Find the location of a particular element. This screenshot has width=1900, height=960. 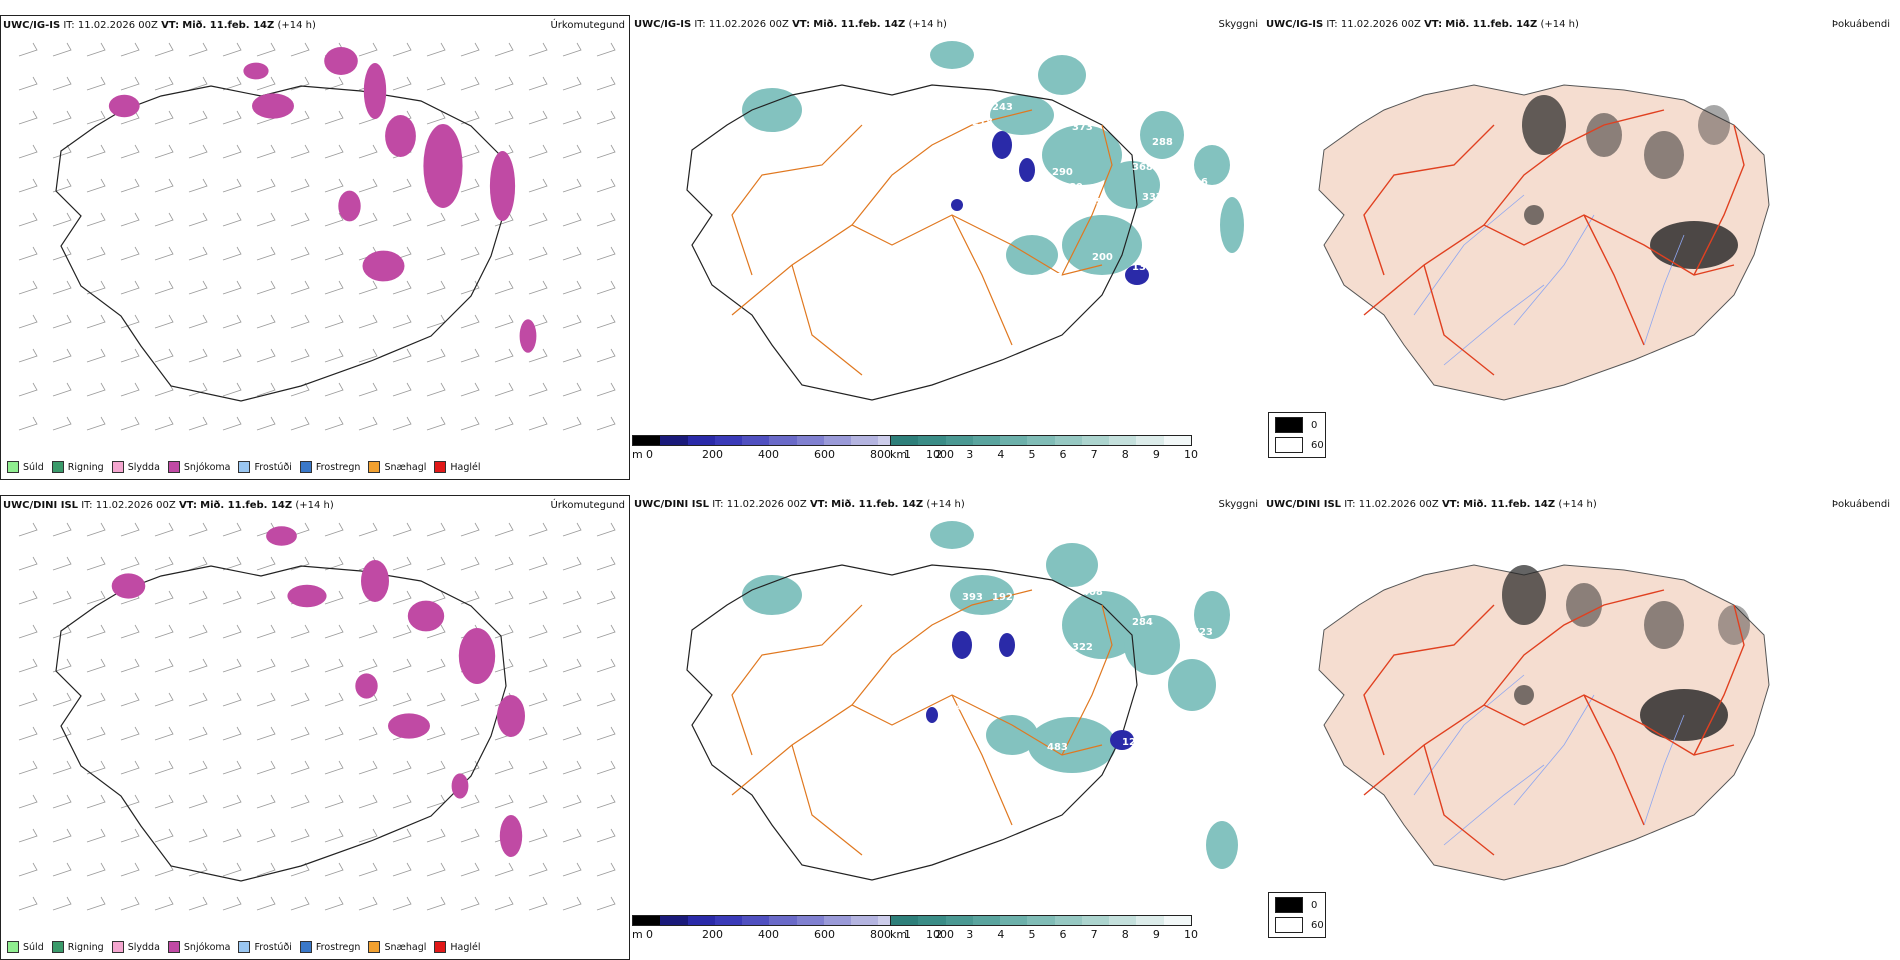

panel-title: Skyggni is located at coordinates (1238, 24).